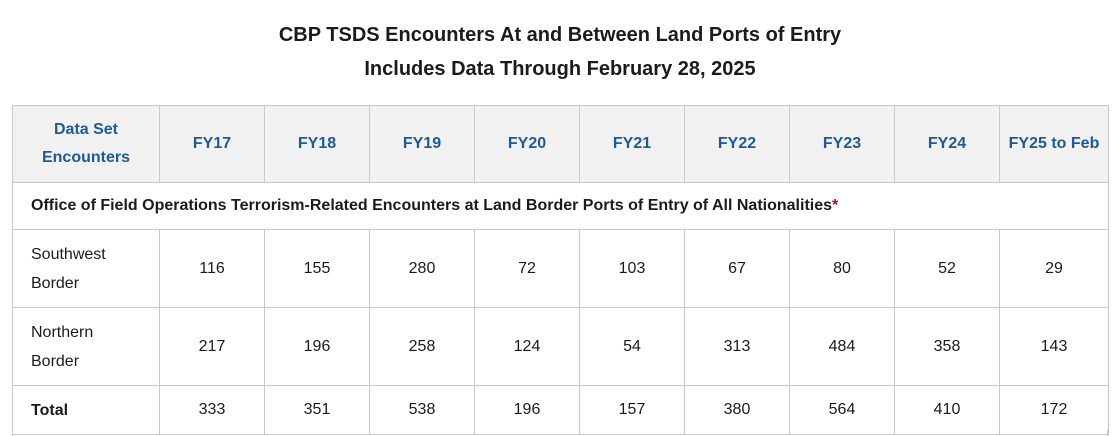 The width and height of the screenshot is (1120, 436). I want to click on table-cell: 52, so click(947, 268).